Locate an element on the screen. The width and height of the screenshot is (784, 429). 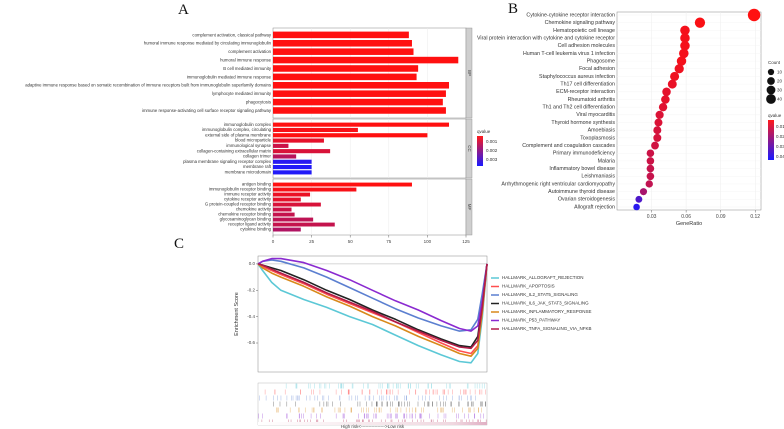
bar-label: collagen trimer is located at coordinates (257, 156).